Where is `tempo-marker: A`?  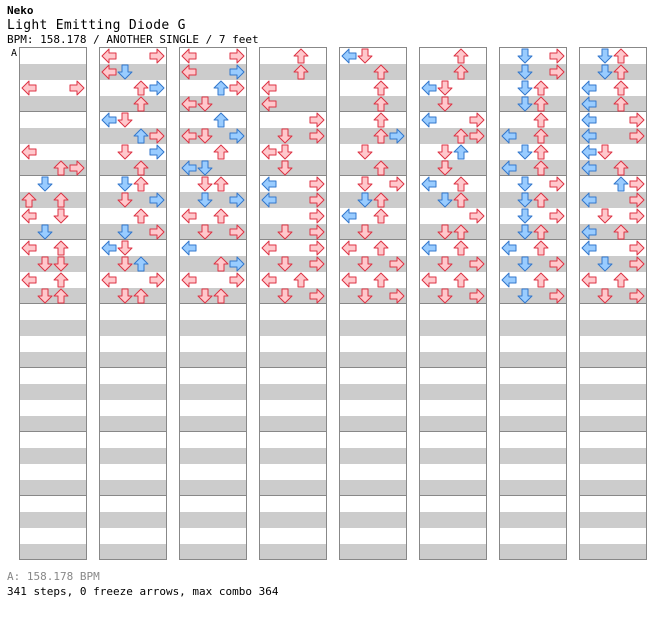 tempo-marker: A is located at coordinates (14, 53).